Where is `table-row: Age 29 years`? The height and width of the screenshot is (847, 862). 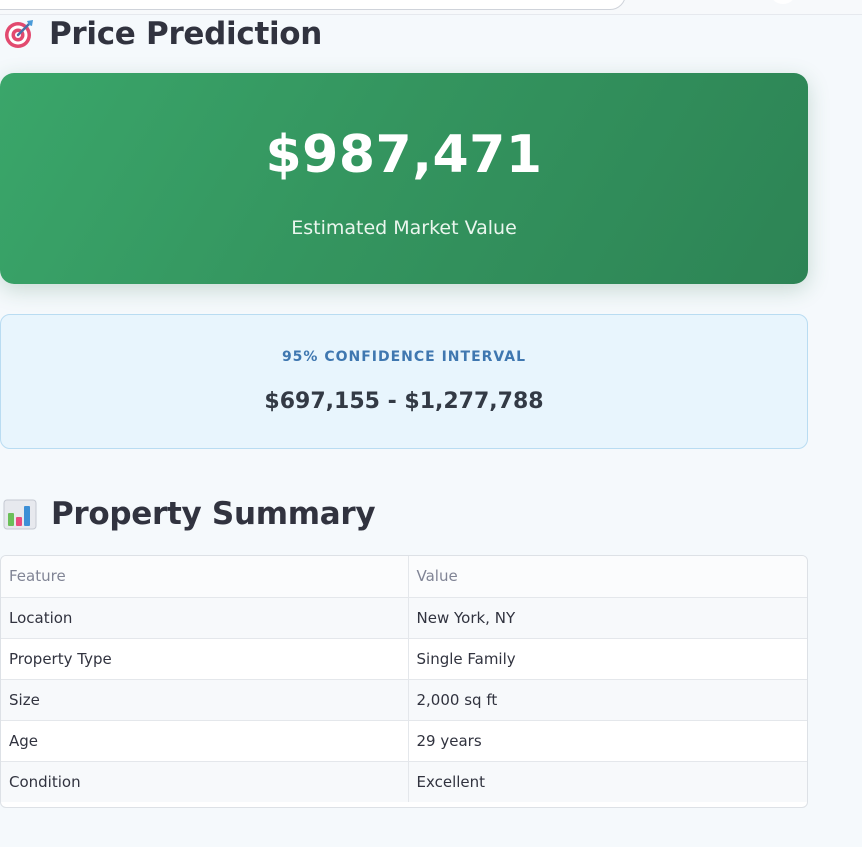
table-row: Age 29 years is located at coordinates (404, 741).